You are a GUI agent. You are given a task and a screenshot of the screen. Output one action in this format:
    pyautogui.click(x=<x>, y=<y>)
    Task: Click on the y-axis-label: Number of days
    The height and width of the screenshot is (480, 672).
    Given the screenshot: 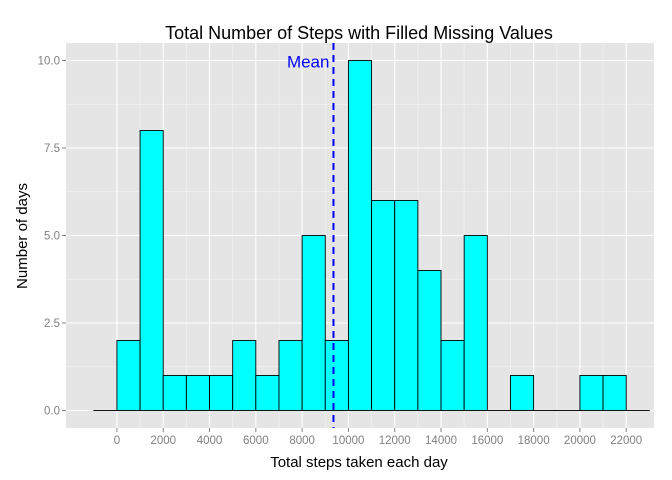 What is the action you would take?
    pyautogui.click(x=22, y=236)
    